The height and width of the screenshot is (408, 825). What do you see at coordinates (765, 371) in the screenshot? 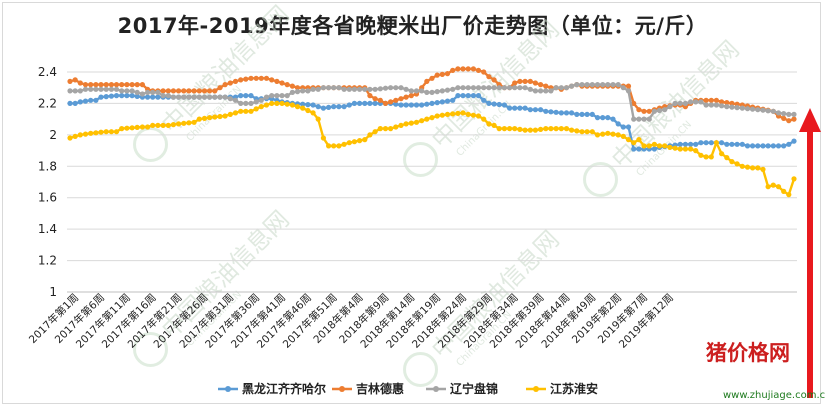
I see `logo-watermark: 猪价格网 www.zhujiage.com.cn` at bounding box center [765, 371].